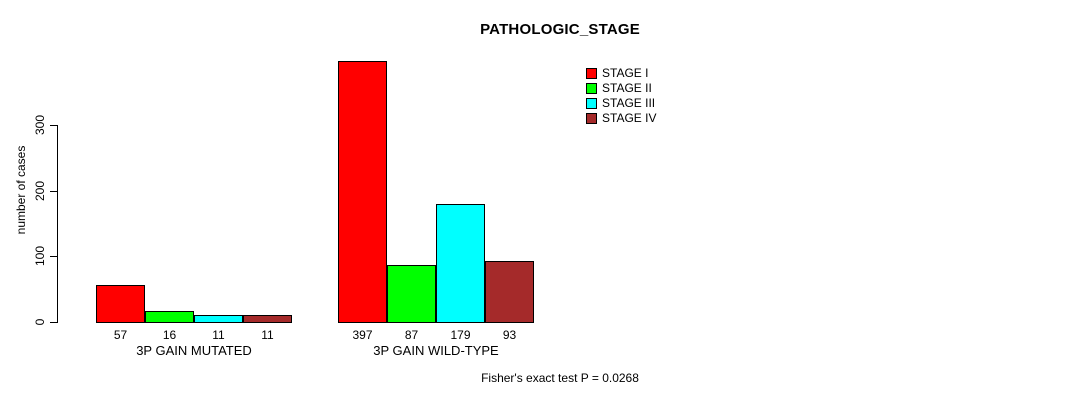 Image resolution: width=1090 pixels, height=400 pixels. I want to click on legend-label: STAGE III, so click(629, 103).